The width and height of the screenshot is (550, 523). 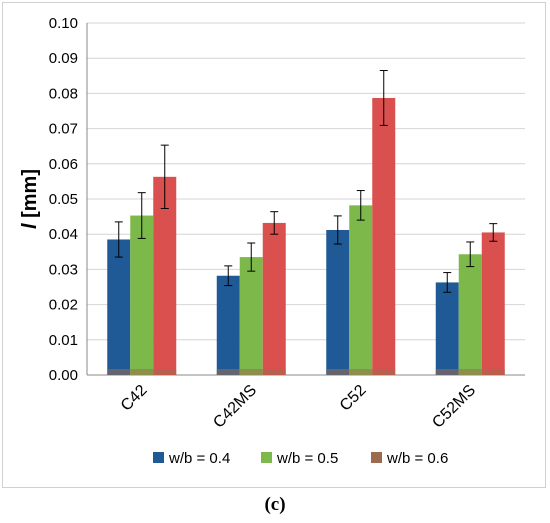 What do you see at coordinates (63, 58) in the screenshot?
I see `y-tick-label: 0.09` at bounding box center [63, 58].